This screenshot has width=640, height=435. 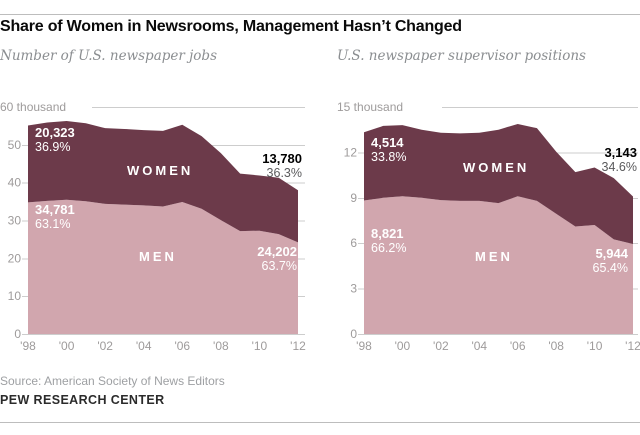 What do you see at coordinates (494, 256) in the screenshot?
I see `supervisors-men-series-label: MEN` at bounding box center [494, 256].